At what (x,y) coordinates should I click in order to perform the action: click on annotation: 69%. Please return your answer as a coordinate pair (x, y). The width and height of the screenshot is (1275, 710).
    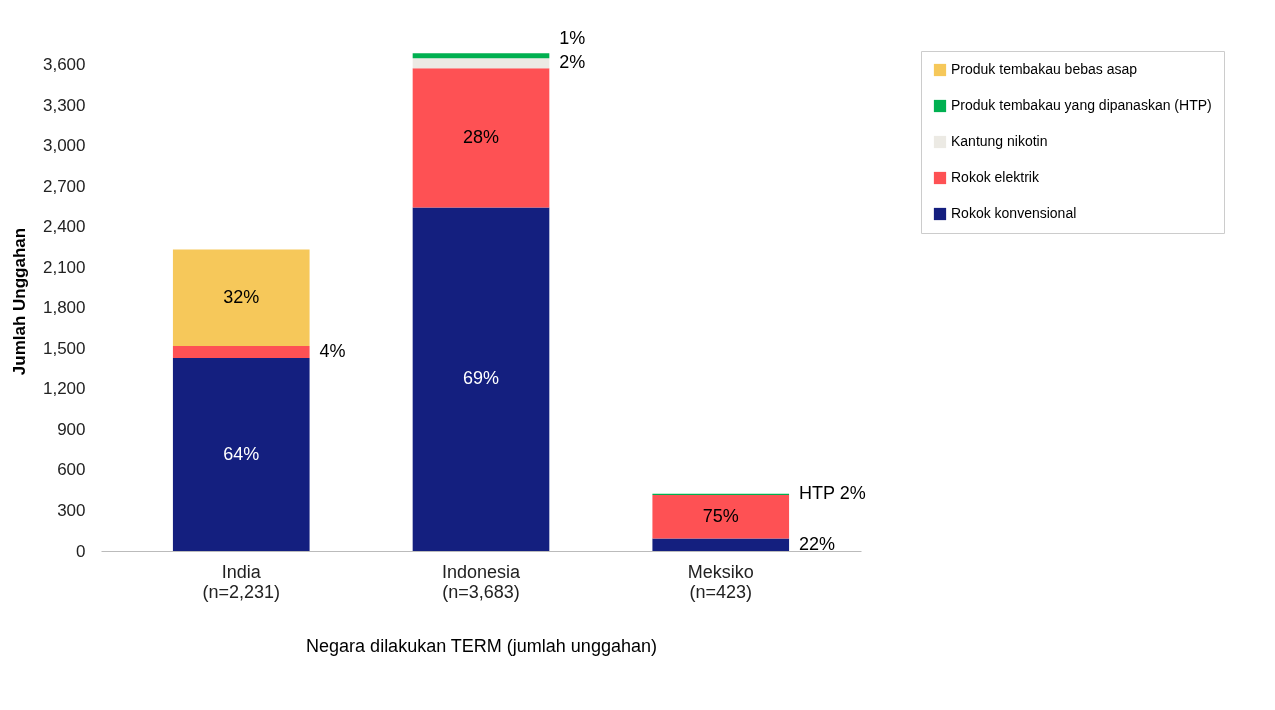
    Looking at the image, I should click on (481, 378).